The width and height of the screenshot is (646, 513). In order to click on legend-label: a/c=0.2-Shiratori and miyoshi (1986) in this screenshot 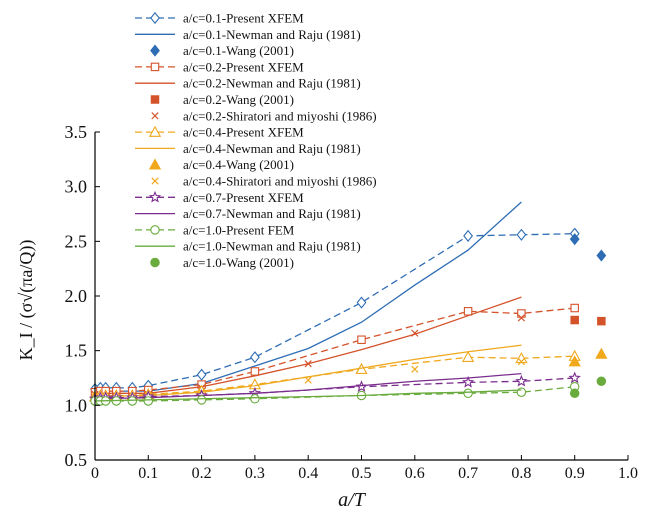, I will do `click(280, 115)`.